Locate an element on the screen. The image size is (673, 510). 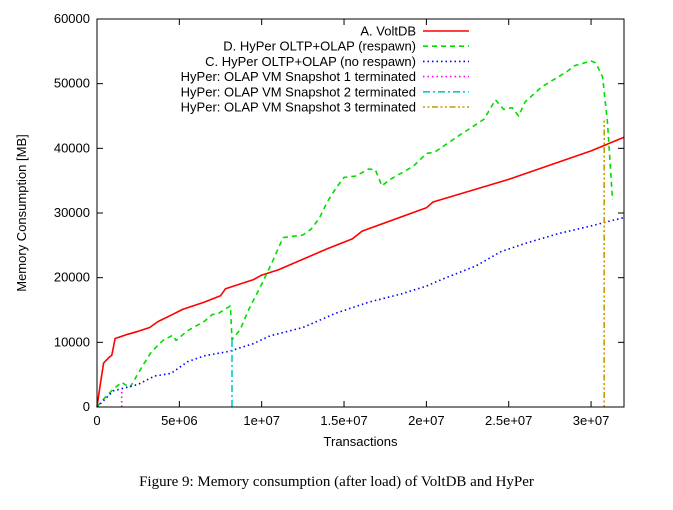
y-tick-label: 20000 is located at coordinates (72, 277).